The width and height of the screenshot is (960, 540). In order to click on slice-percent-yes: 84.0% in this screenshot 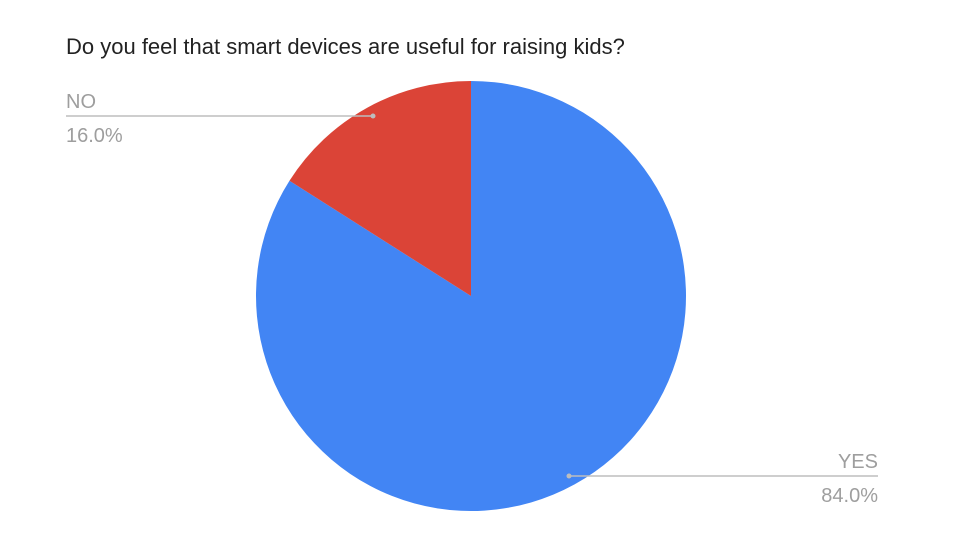, I will do `click(849, 496)`.